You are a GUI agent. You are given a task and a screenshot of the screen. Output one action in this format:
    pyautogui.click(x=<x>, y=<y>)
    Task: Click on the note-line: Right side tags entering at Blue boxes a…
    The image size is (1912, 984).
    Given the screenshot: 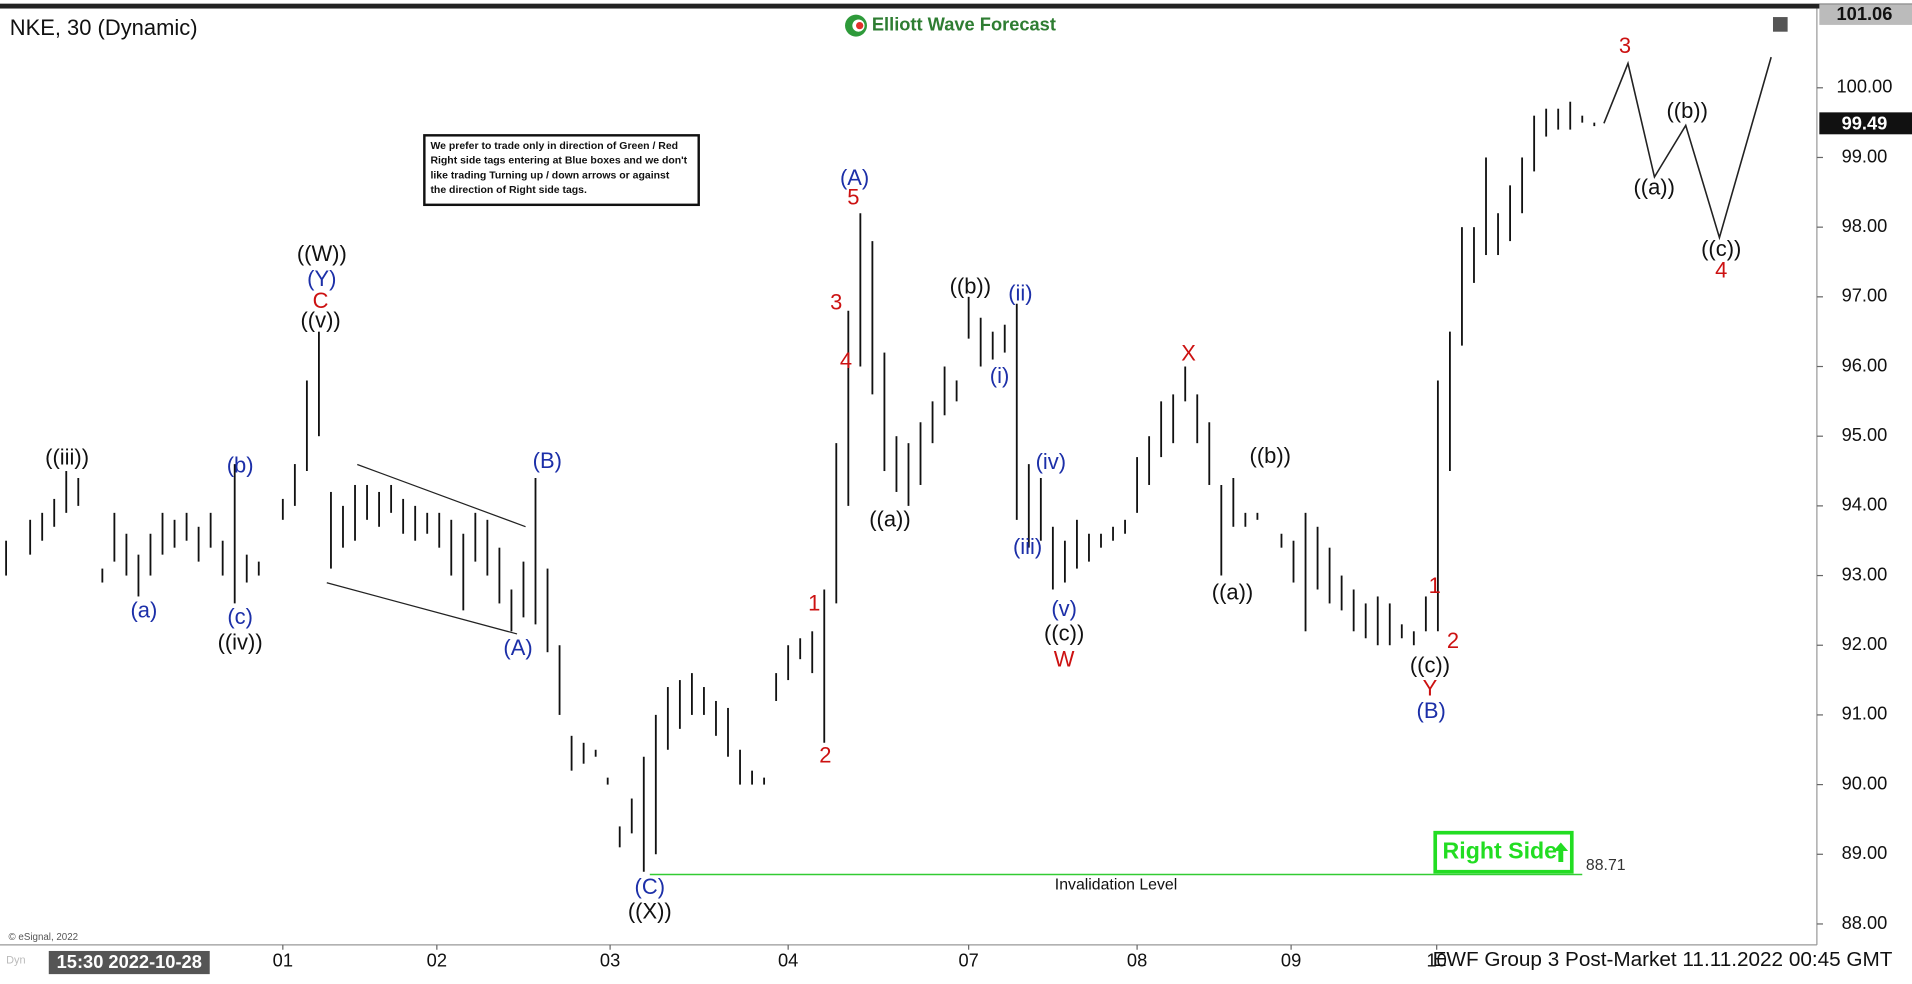 What is the action you would take?
    pyautogui.click(x=558, y=161)
    